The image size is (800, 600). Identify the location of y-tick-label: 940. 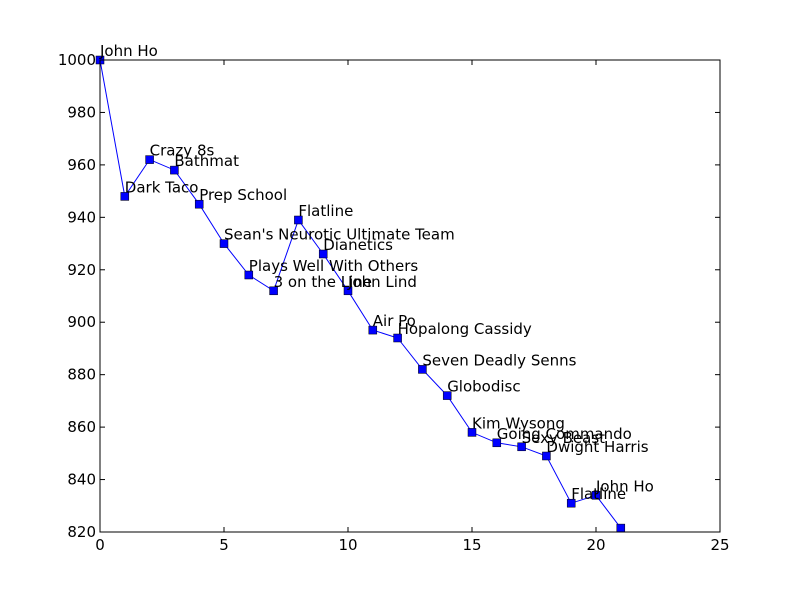
(81, 217).